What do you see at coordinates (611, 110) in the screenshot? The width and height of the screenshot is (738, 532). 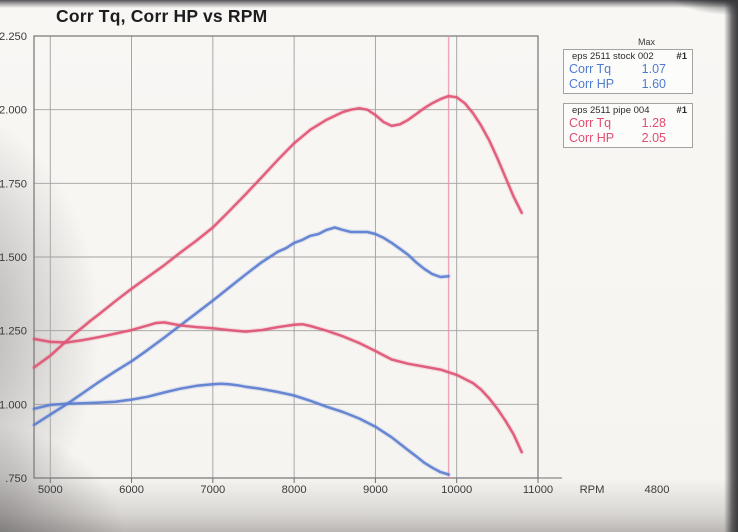 I see `legend-run-name-pipe: eps 2511 pipe 004` at bounding box center [611, 110].